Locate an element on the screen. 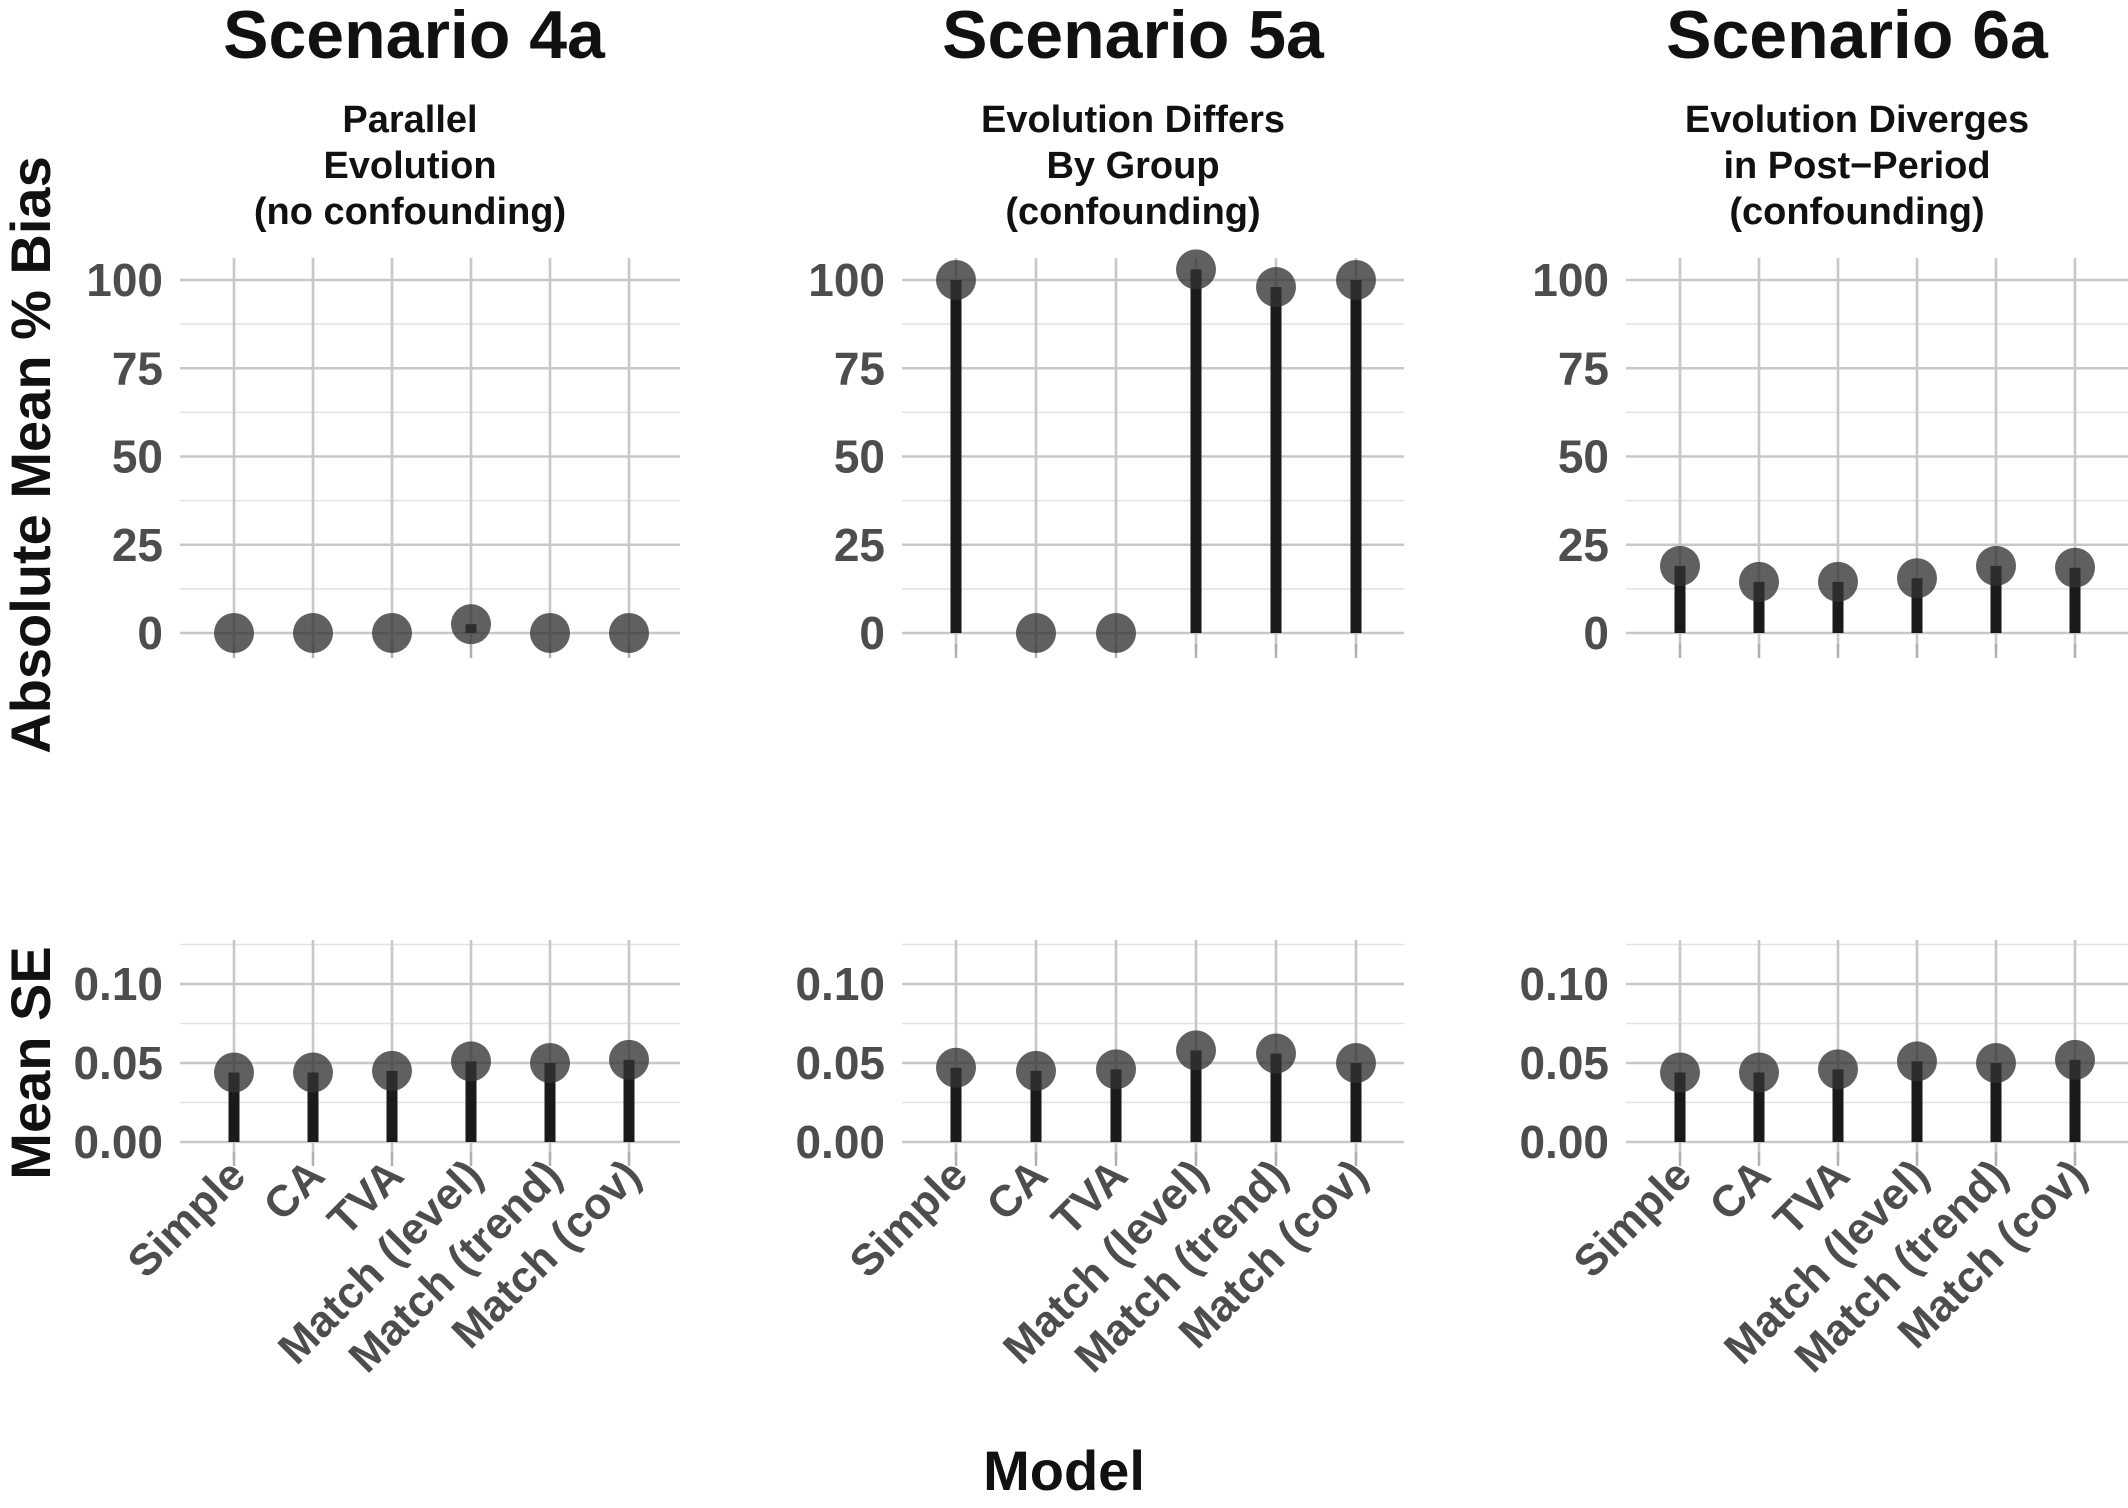 Image resolution: width=2128 pixels, height=1508 pixels. x-axis-title: Model is located at coordinates (1064, 1470).